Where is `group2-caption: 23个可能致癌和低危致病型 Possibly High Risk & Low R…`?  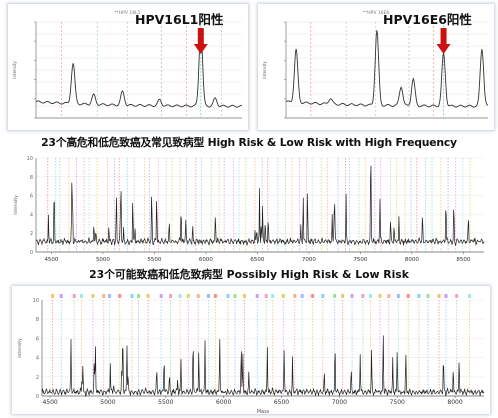 group2-caption: 23个可能致癌和低危致病型 Possibly High Risk & Low R… is located at coordinates (249, 274).